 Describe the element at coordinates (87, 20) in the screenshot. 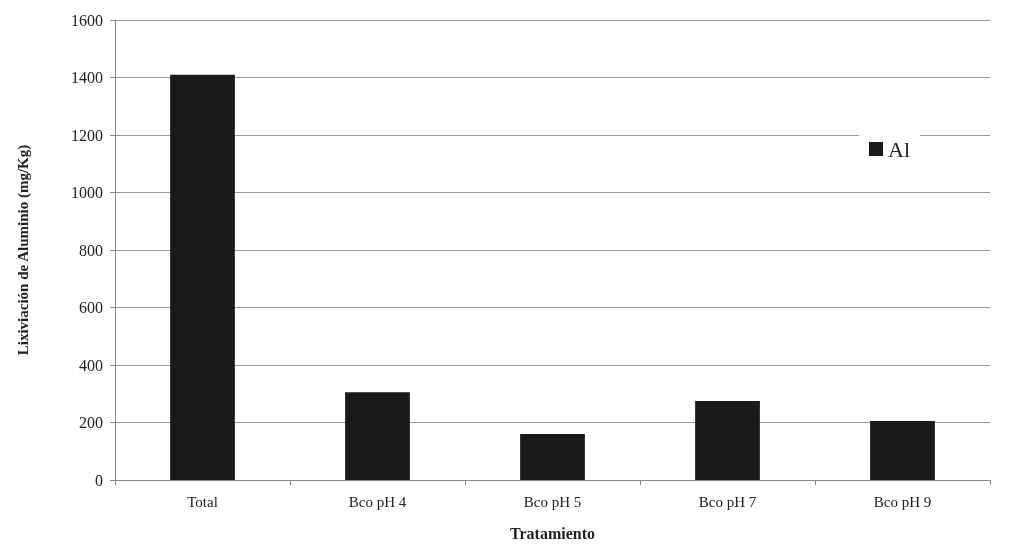

I see `y-tick-label: 1600` at that location.